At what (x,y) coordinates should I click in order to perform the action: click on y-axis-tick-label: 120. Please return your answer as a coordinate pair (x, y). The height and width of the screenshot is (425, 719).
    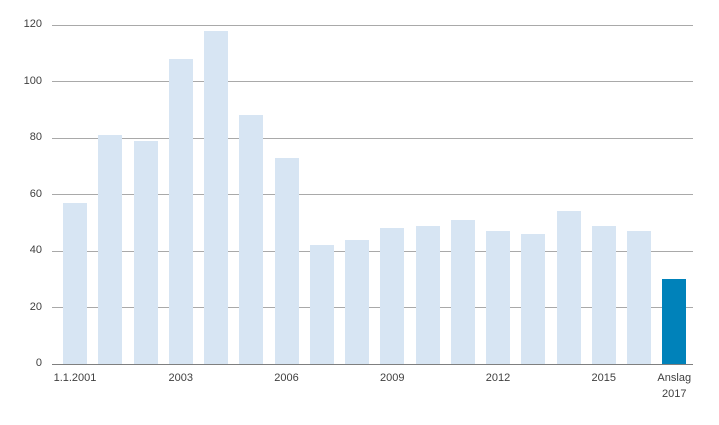
    Looking at the image, I should click on (32, 24).